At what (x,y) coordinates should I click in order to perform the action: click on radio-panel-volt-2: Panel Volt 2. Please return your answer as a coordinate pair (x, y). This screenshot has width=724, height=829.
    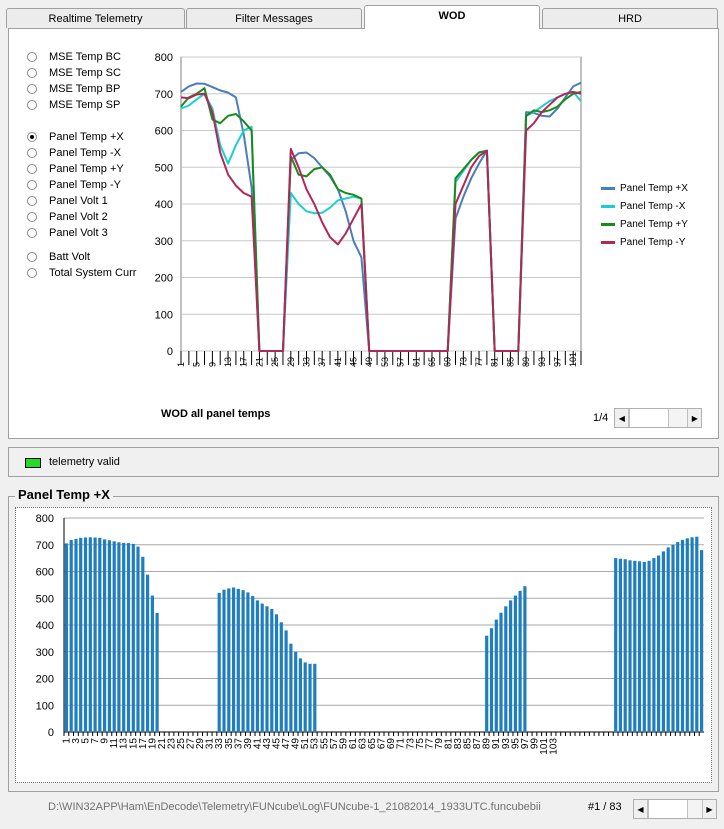
    Looking at the image, I should click on (67, 217).